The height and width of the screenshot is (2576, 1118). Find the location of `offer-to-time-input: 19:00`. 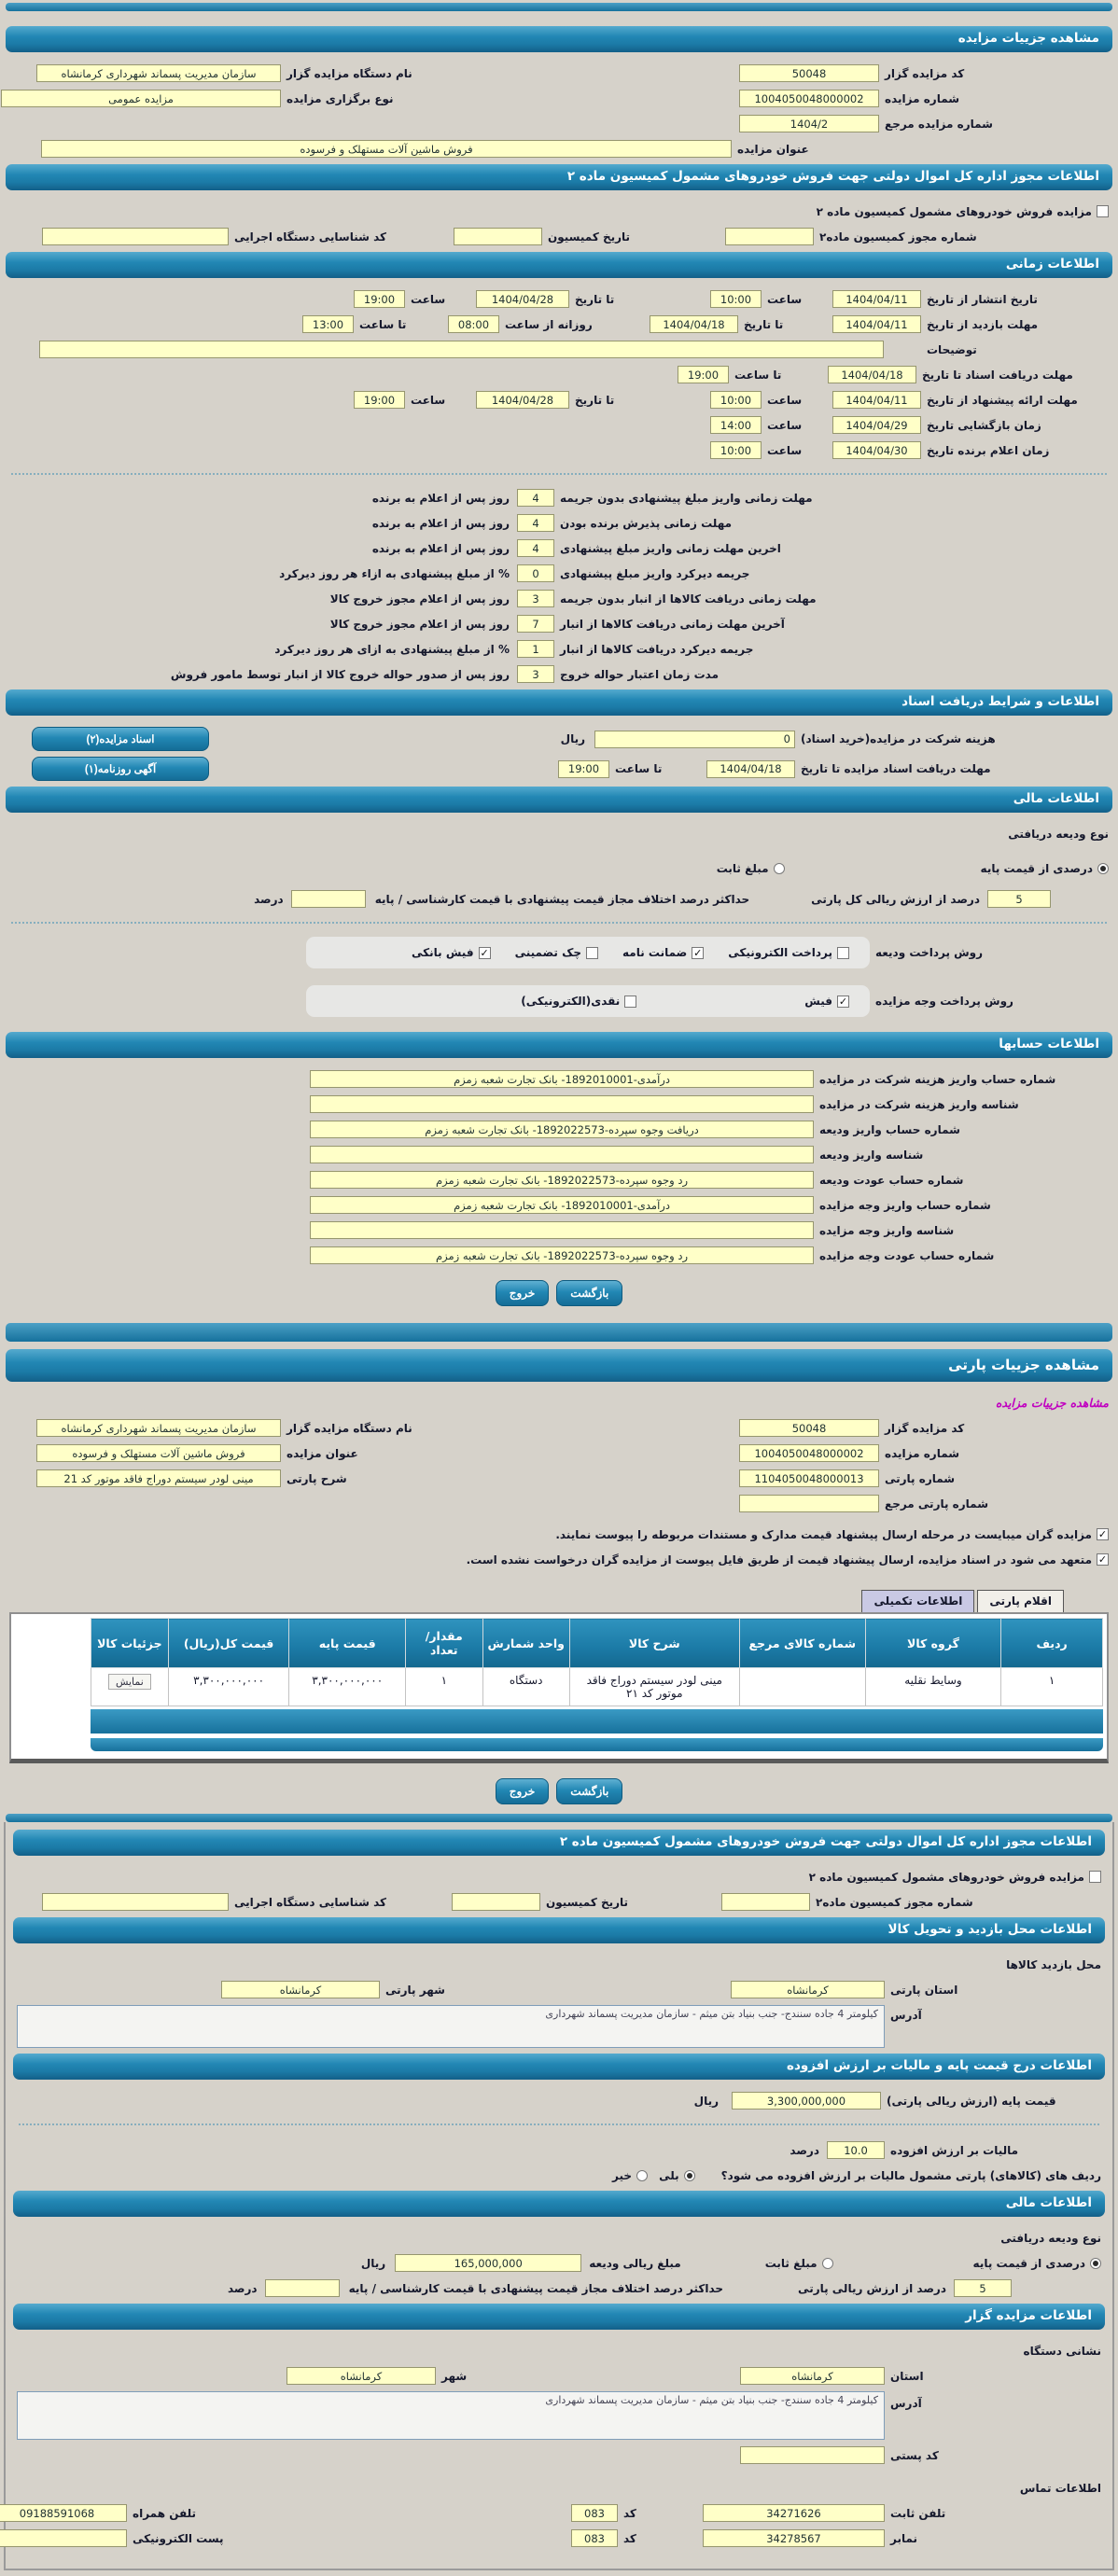

offer-to-time-input: 19:00 is located at coordinates (379, 400).